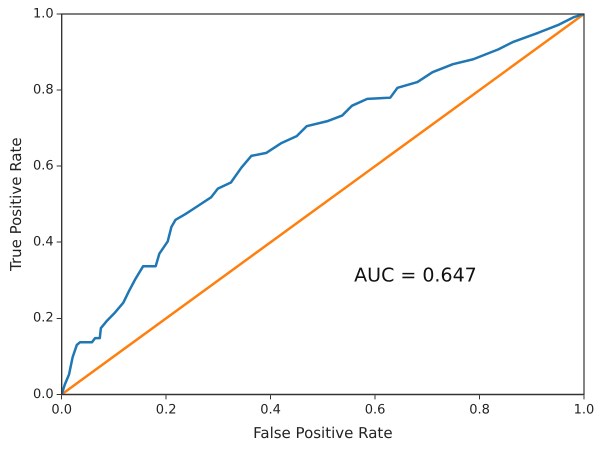  What do you see at coordinates (15, 204) in the screenshot?
I see `y-axis-title: True Positive Rate` at bounding box center [15, 204].